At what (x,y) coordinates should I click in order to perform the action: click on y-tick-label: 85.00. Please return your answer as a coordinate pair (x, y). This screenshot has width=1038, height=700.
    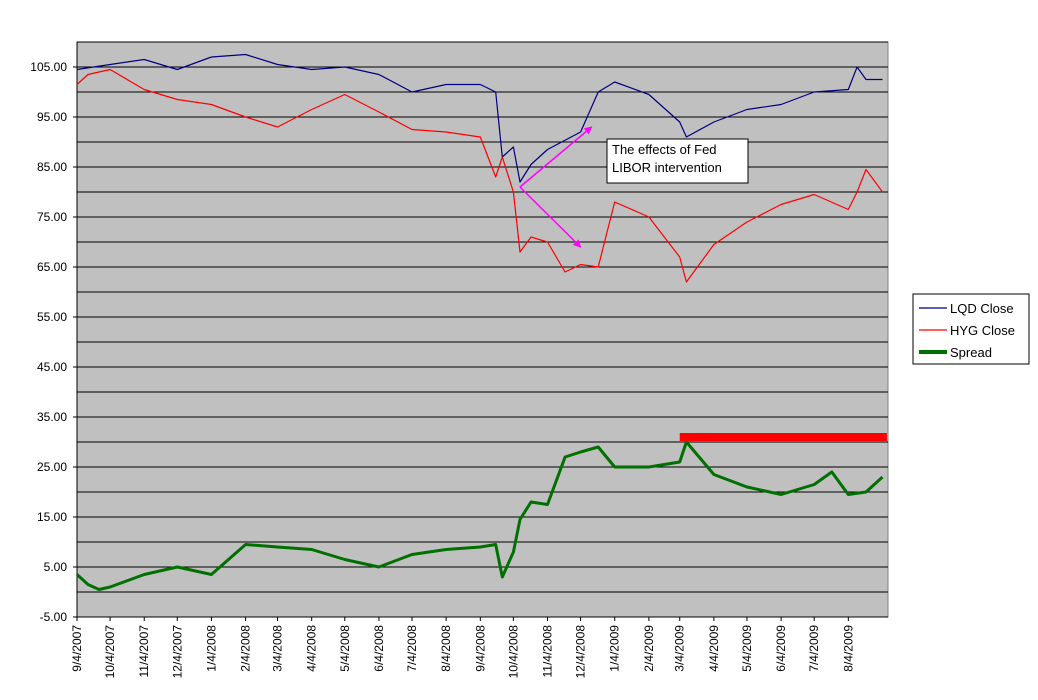
    Looking at the image, I should click on (52, 167).